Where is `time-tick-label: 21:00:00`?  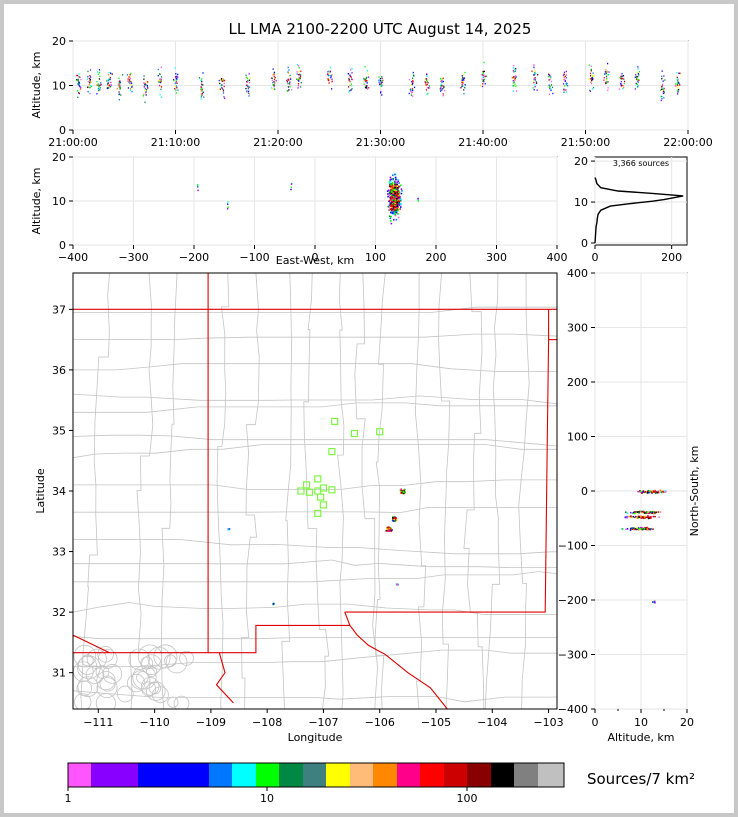 time-tick-label: 21:00:00 is located at coordinates (72, 142).